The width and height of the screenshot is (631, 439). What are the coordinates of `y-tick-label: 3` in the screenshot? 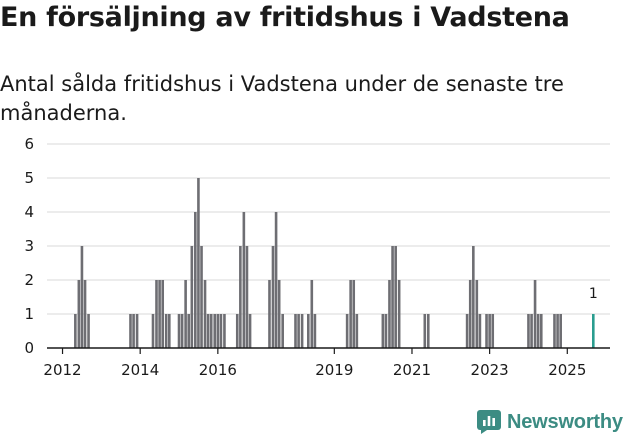 It's located at (29, 246).